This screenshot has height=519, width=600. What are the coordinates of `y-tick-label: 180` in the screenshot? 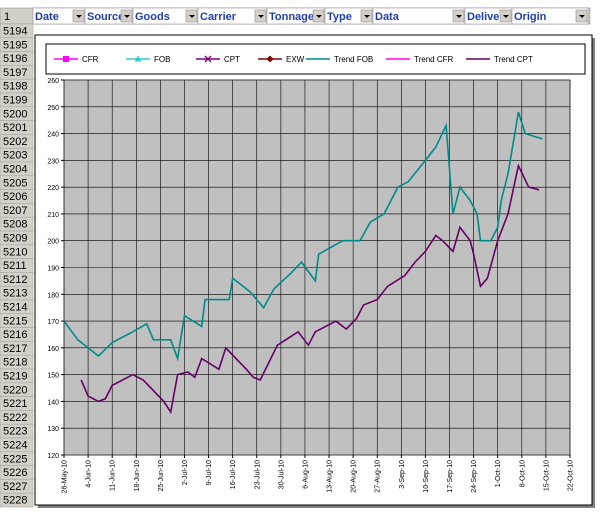 It's located at (53, 295).